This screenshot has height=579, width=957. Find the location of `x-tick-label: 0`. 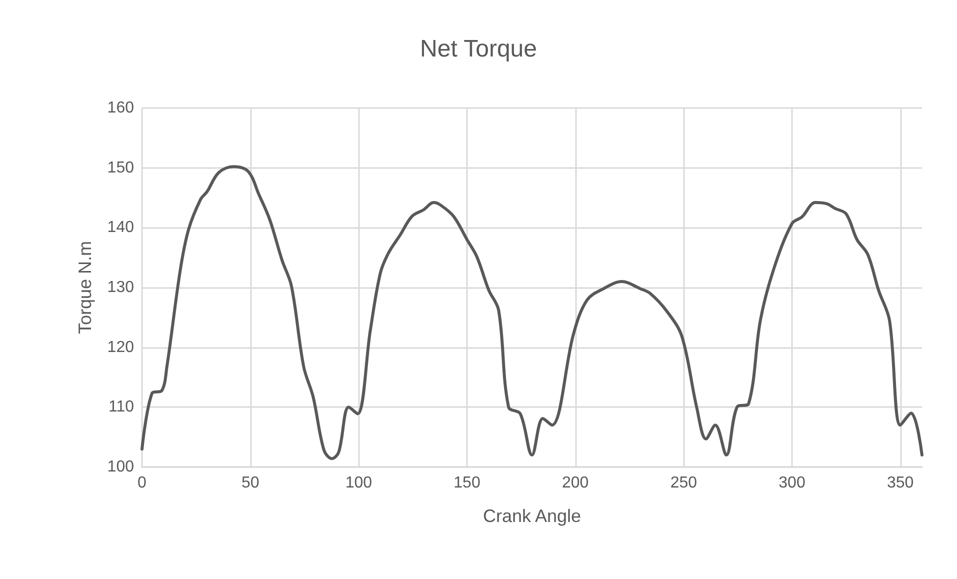

x-tick-label: 0 is located at coordinates (142, 483).